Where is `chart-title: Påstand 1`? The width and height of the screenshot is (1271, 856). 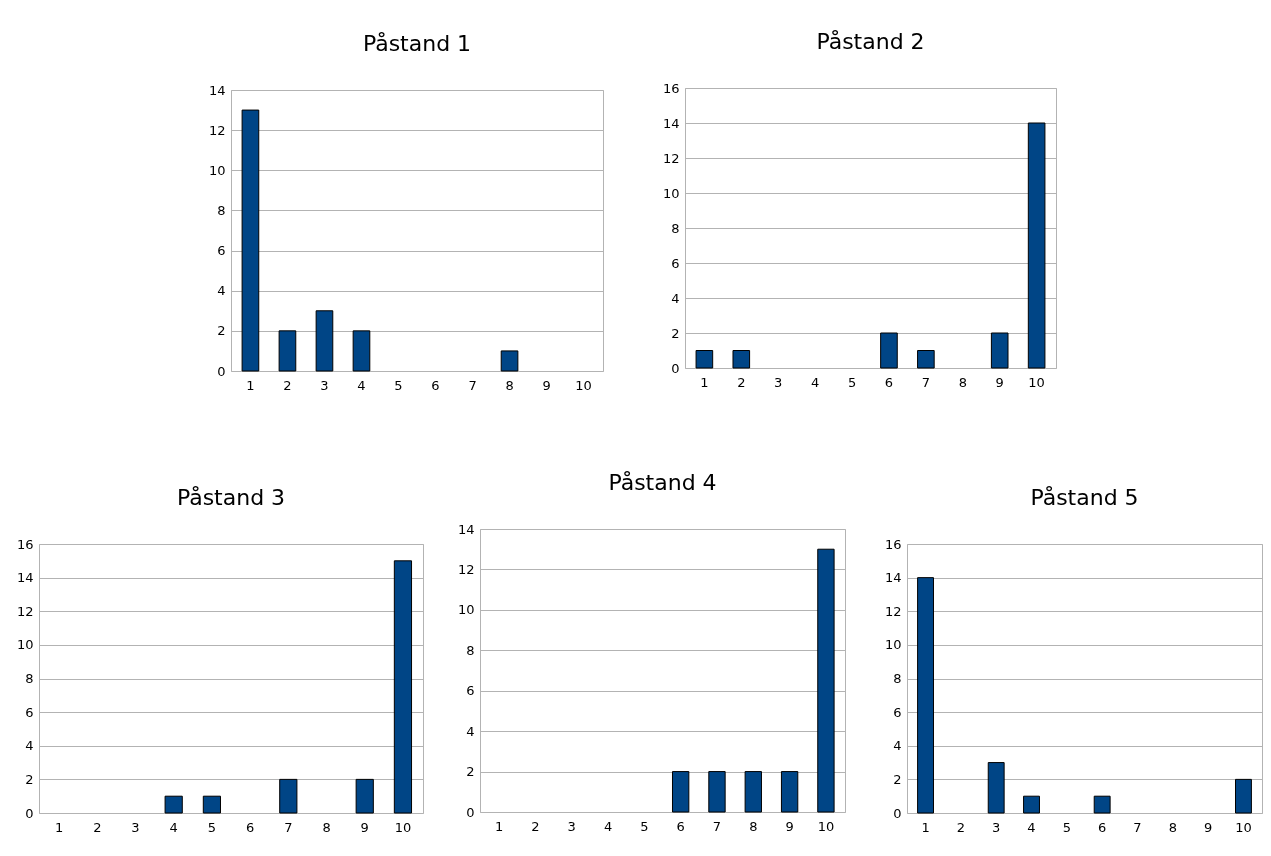
chart-title: Påstand 1 is located at coordinates (417, 43).